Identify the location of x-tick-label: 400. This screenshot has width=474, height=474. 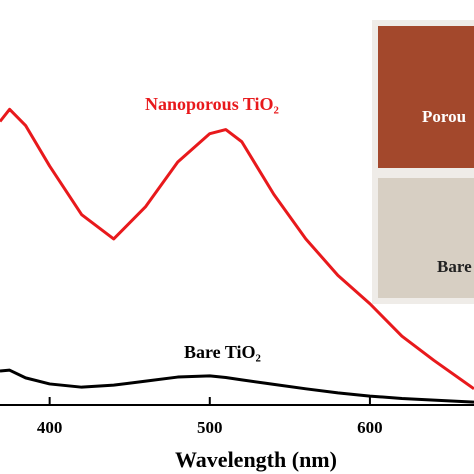
(50, 427).